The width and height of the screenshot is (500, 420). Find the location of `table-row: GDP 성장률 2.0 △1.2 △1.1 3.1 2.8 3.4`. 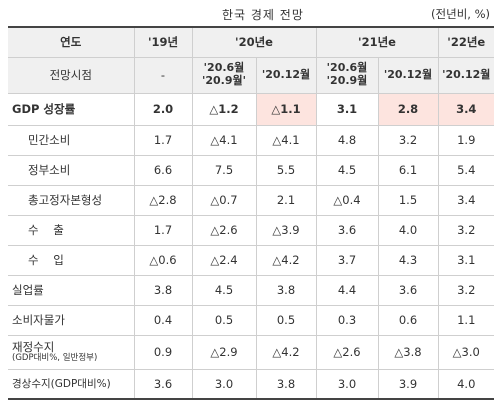

table-row: GDP 성장률 2.0 △1.2 △1.1 3.1 2.8 3.4 is located at coordinates (251, 109).